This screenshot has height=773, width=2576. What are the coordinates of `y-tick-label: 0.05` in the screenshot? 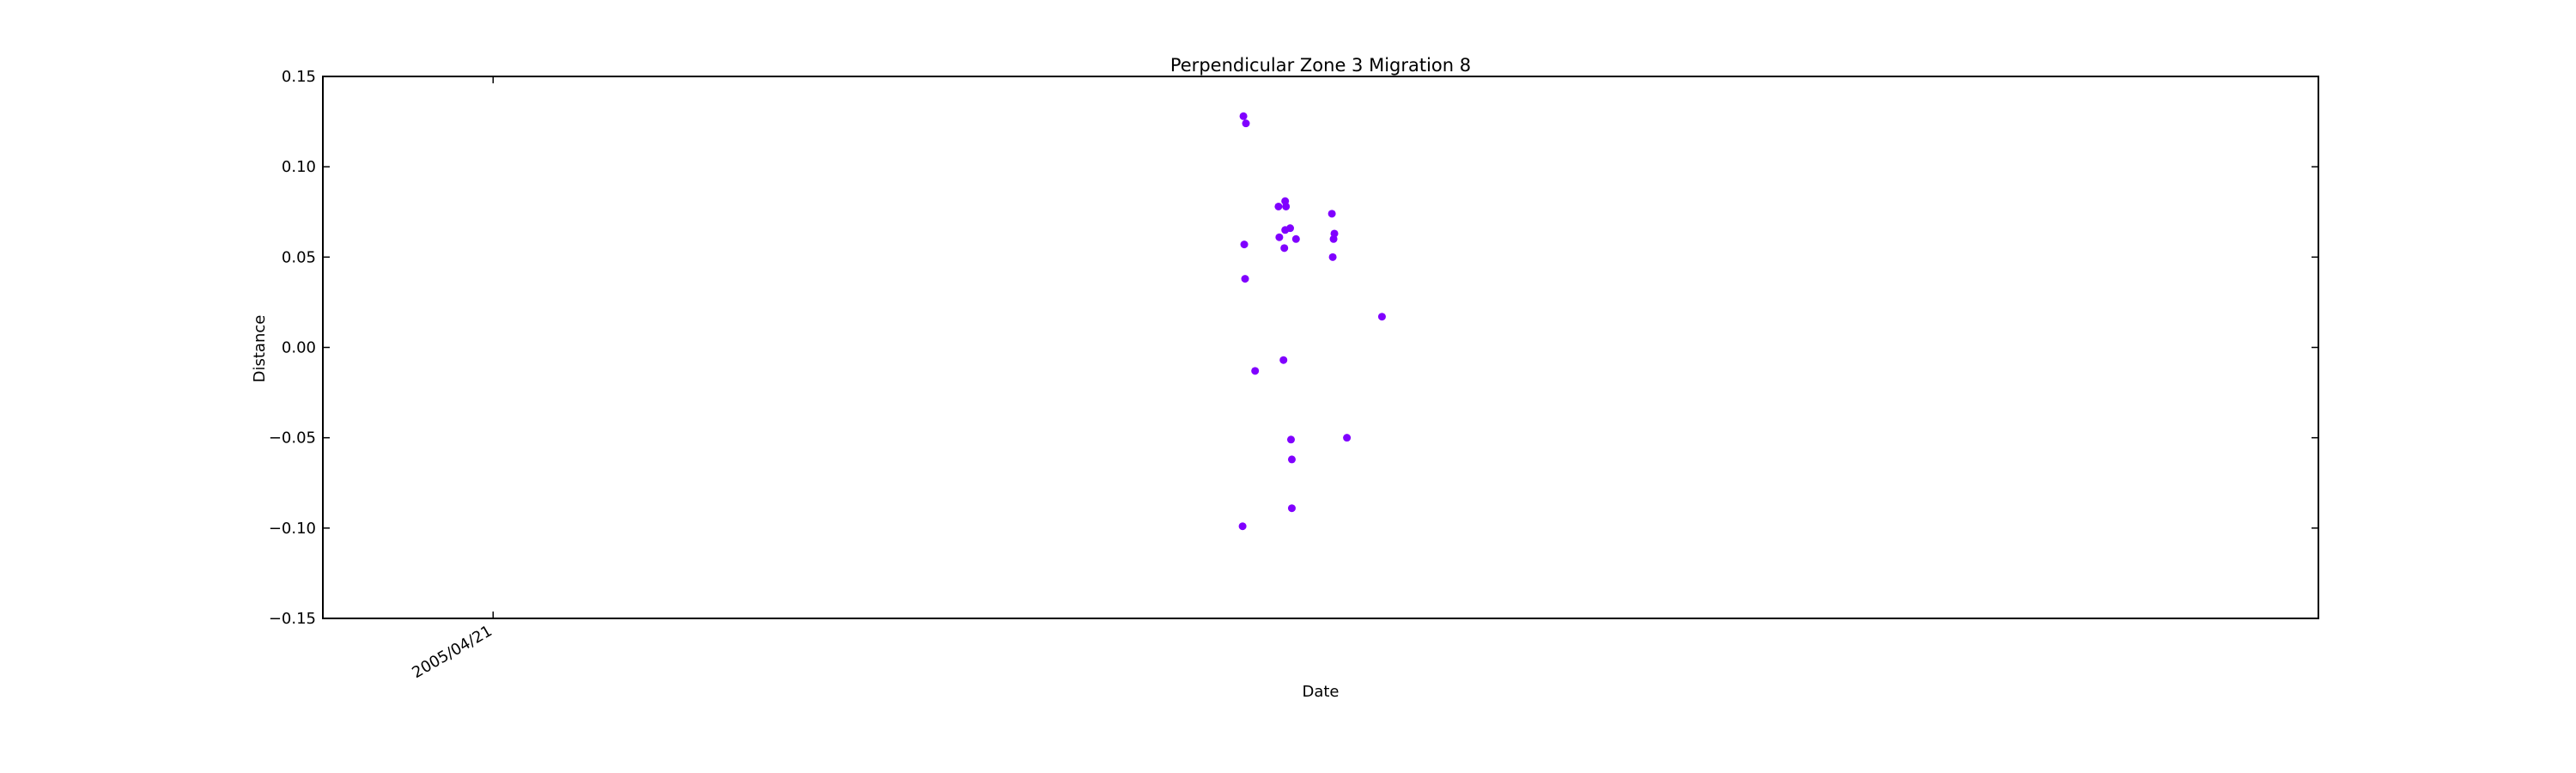 It's located at (299, 257).